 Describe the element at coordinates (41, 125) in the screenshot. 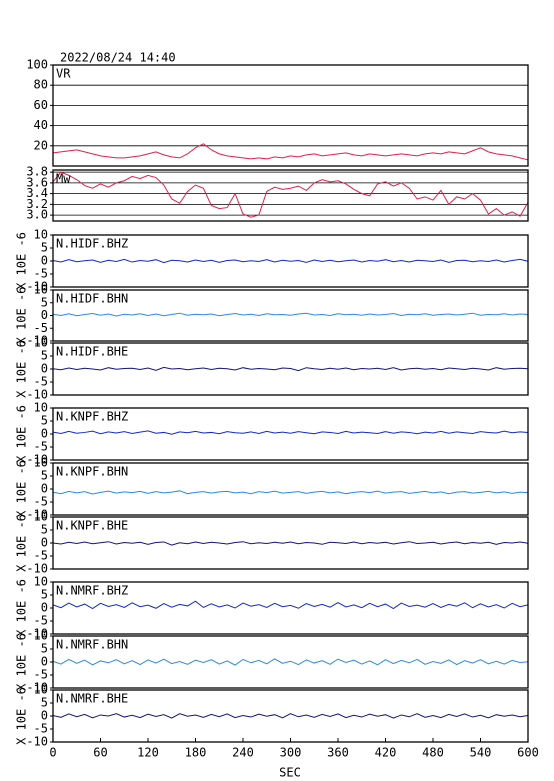

I see `y-tick-label: 40` at that location.